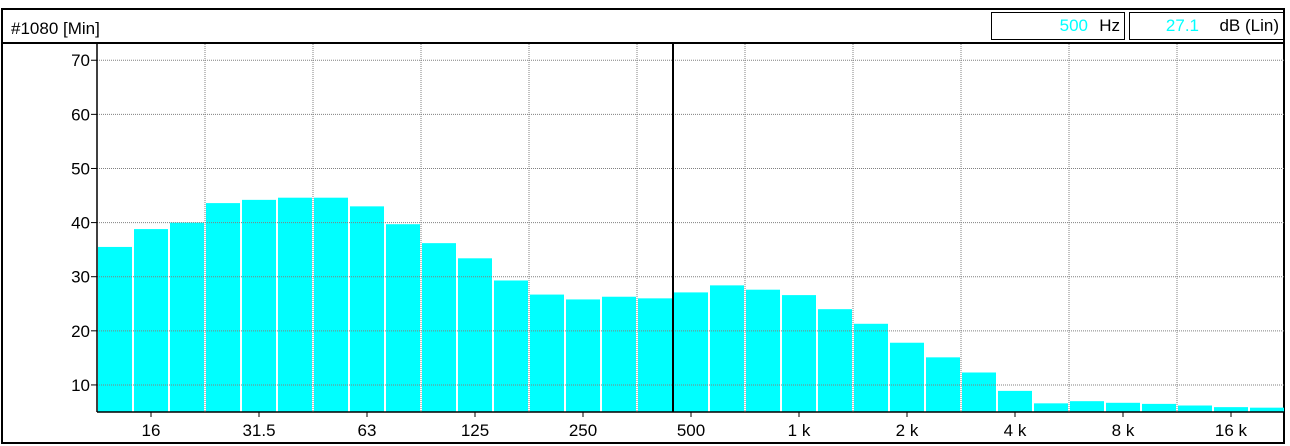 The image size is (1290, 446). Describe the element at coordinates (80, 385) in the screenshot. I see `y-tick-label: 10` at that location.